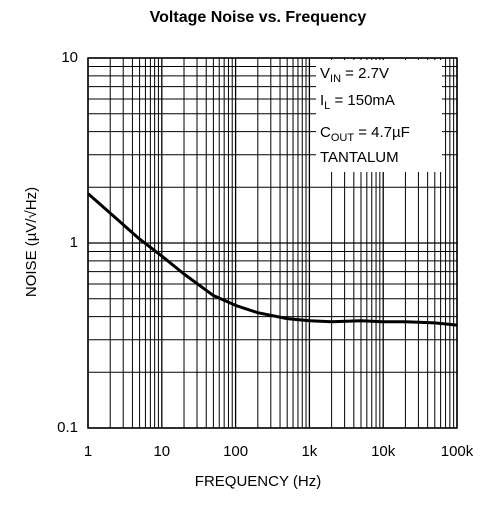 The image size is (490, 506). I want to click on annotation-box, so click(379, 116).